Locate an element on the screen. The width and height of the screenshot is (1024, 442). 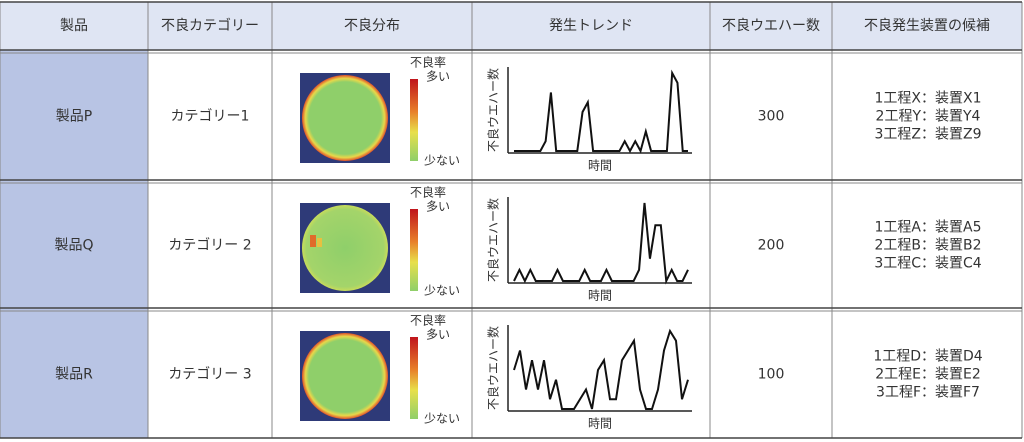
wafer-count: 100 is located at coordinates (771, 375).